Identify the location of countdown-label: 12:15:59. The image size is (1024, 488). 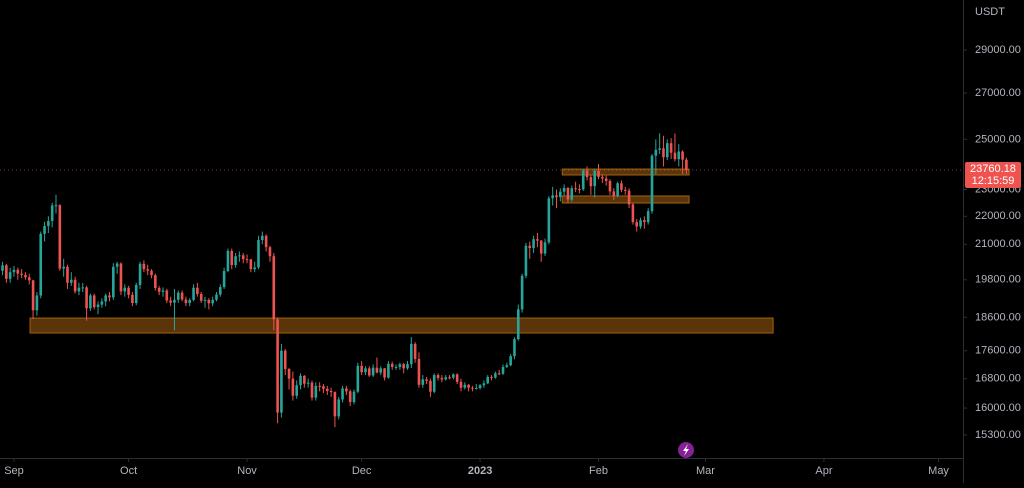
(993, 181).